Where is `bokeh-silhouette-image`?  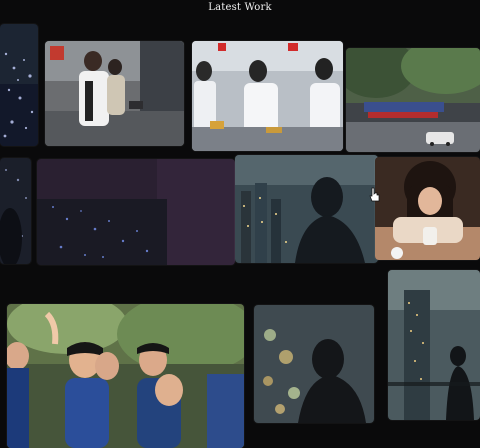
bokeh-silhouette-image is located at coordinates (314, 364).